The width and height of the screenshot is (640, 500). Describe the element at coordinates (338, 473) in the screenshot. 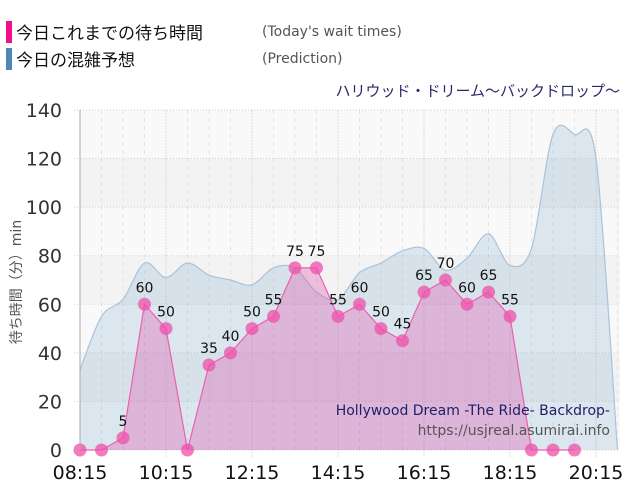

I see `x-tick-label: 14:15` at that location.